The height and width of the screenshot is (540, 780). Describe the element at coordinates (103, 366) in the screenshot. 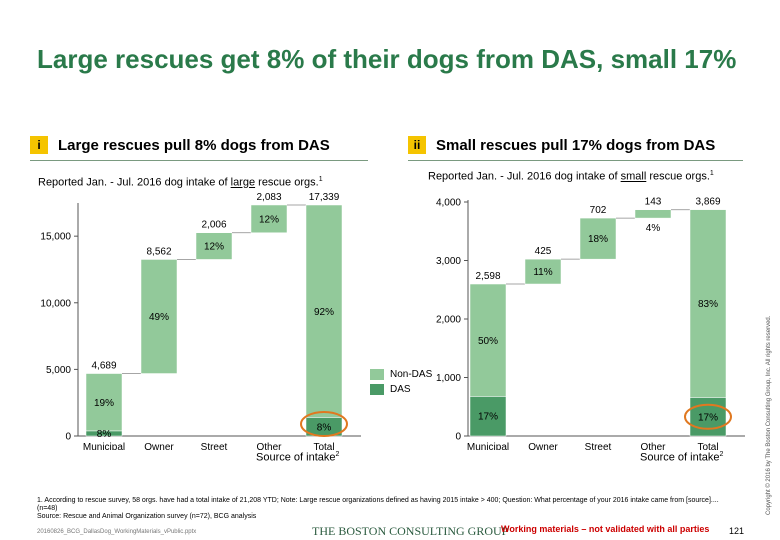

I see `bar-value-label: 4,689` at that location.